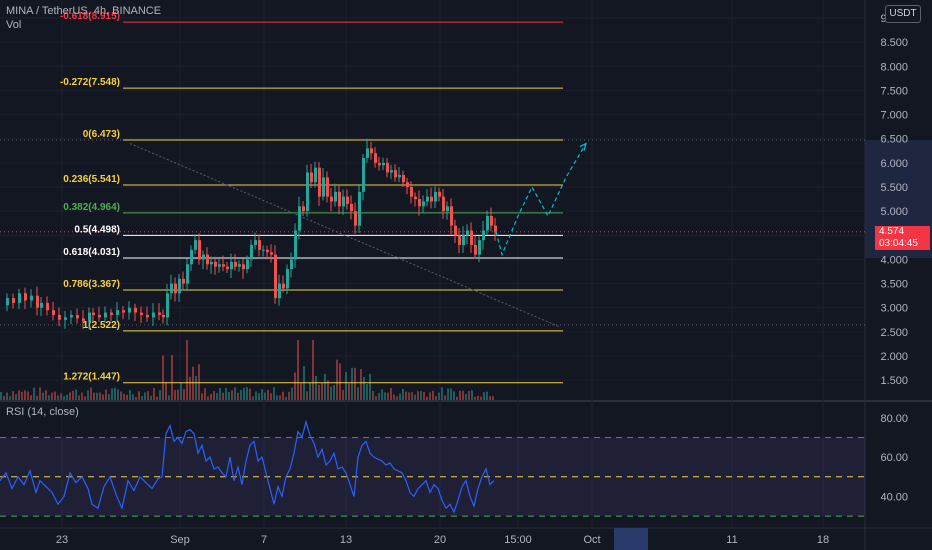 This screenshot has width=932, height=550. Describe the element at coordinates (894, 357) in the screenshot. I see `price-tick-label: 2.000` at that location.